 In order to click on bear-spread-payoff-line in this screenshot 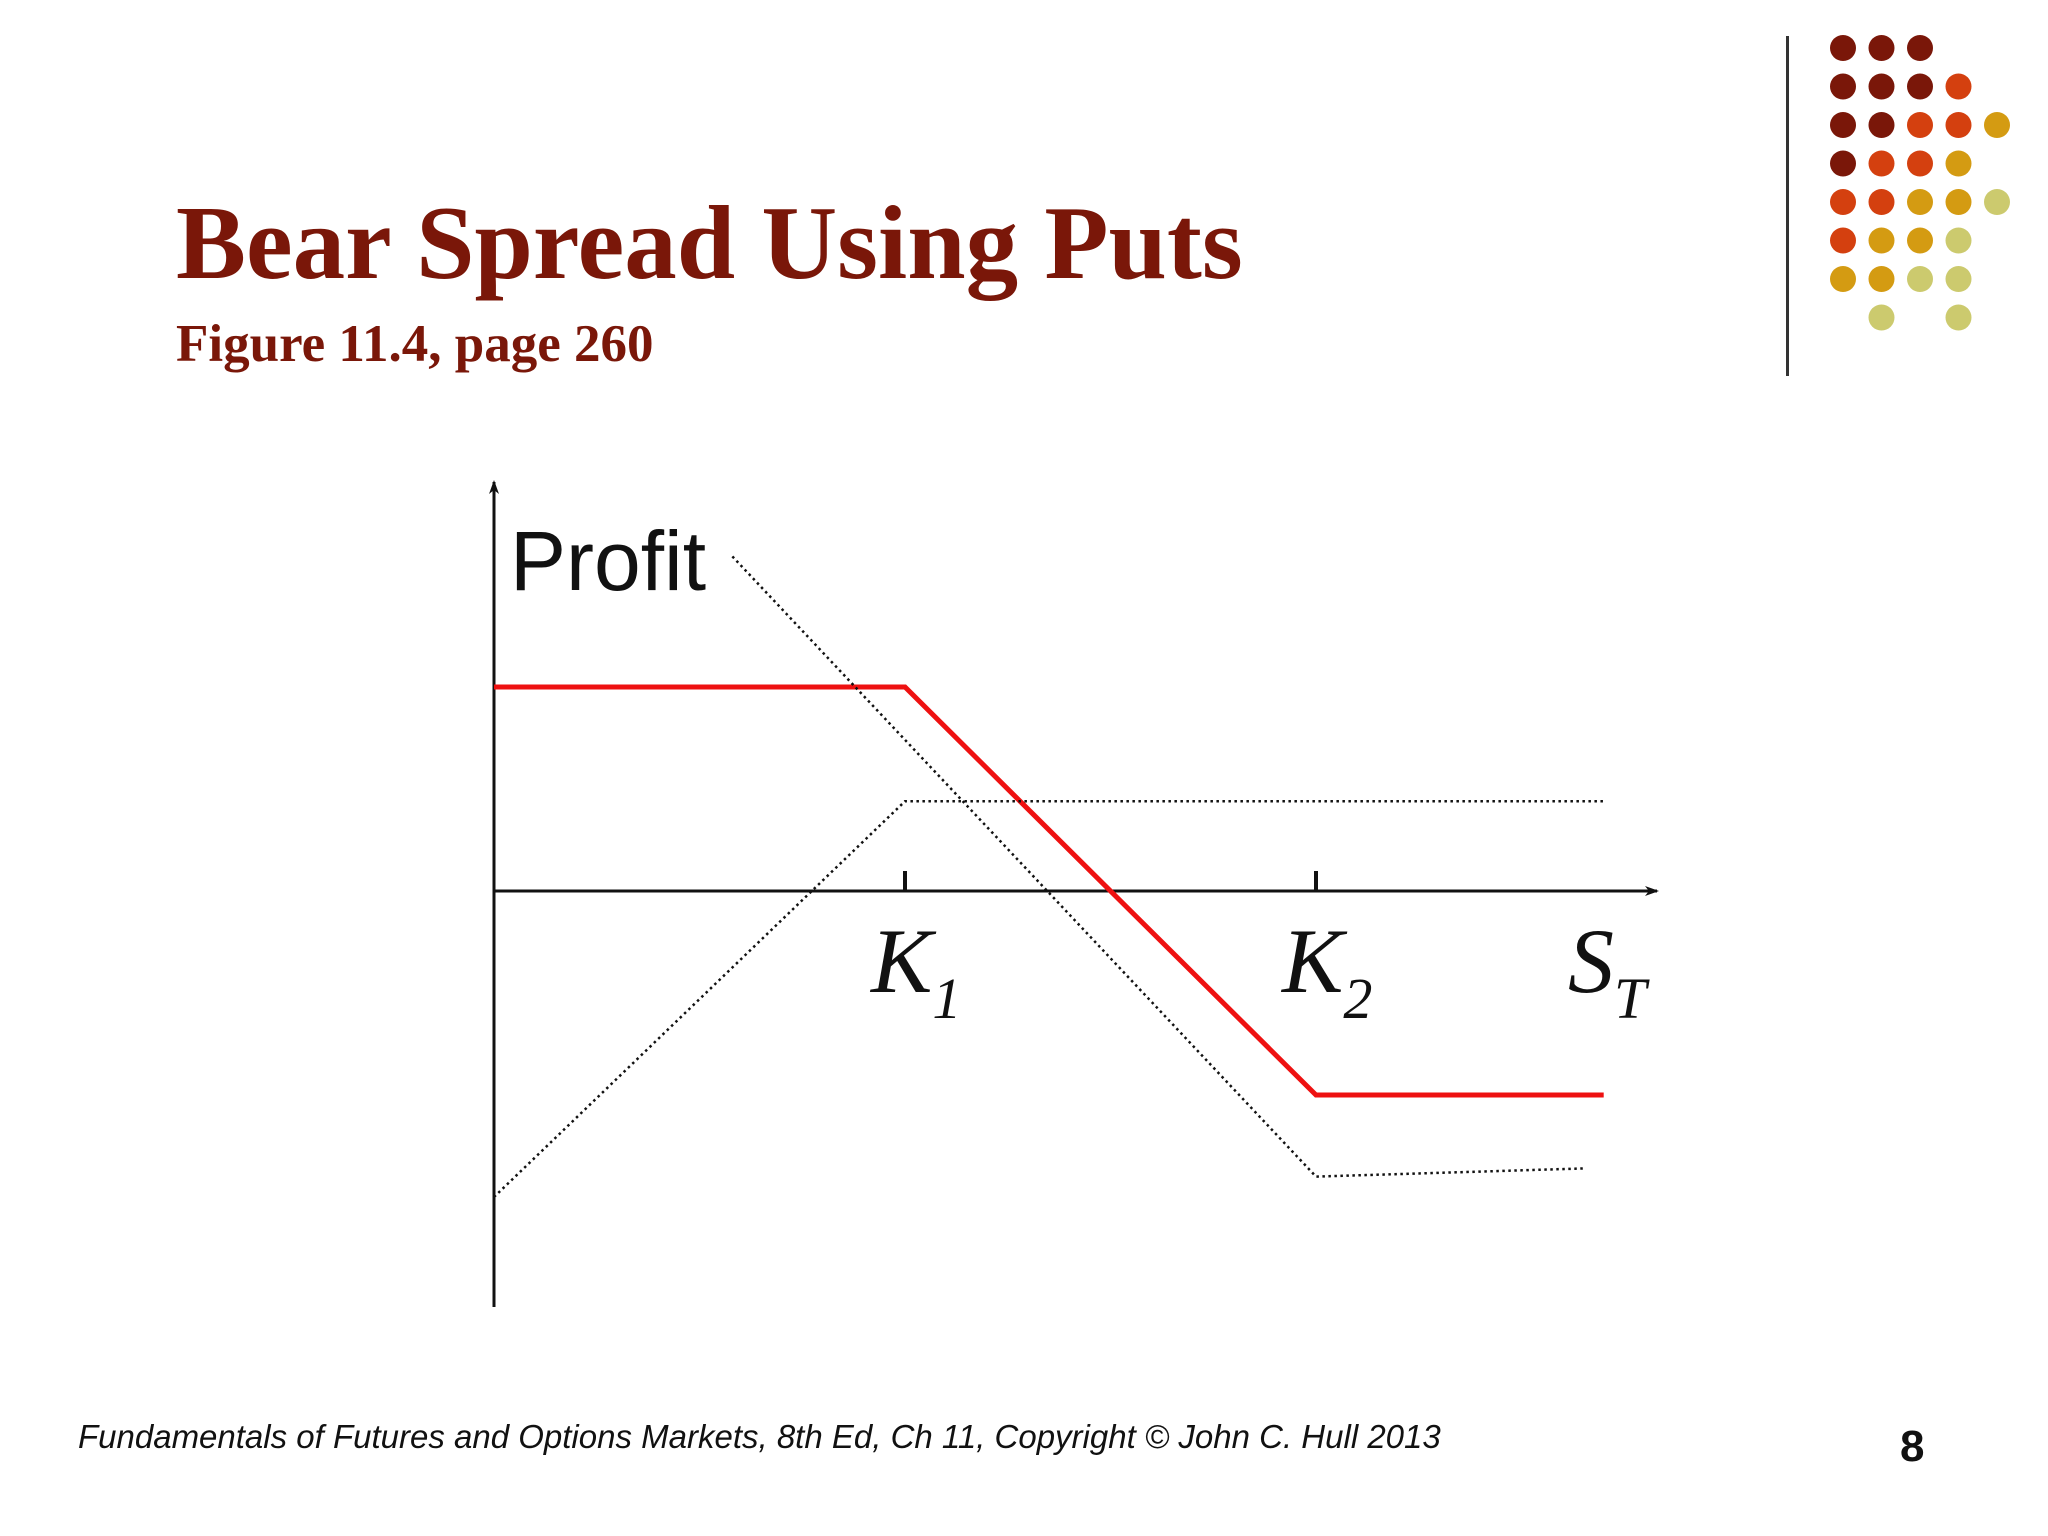, I will do `click(1049, 891)`.